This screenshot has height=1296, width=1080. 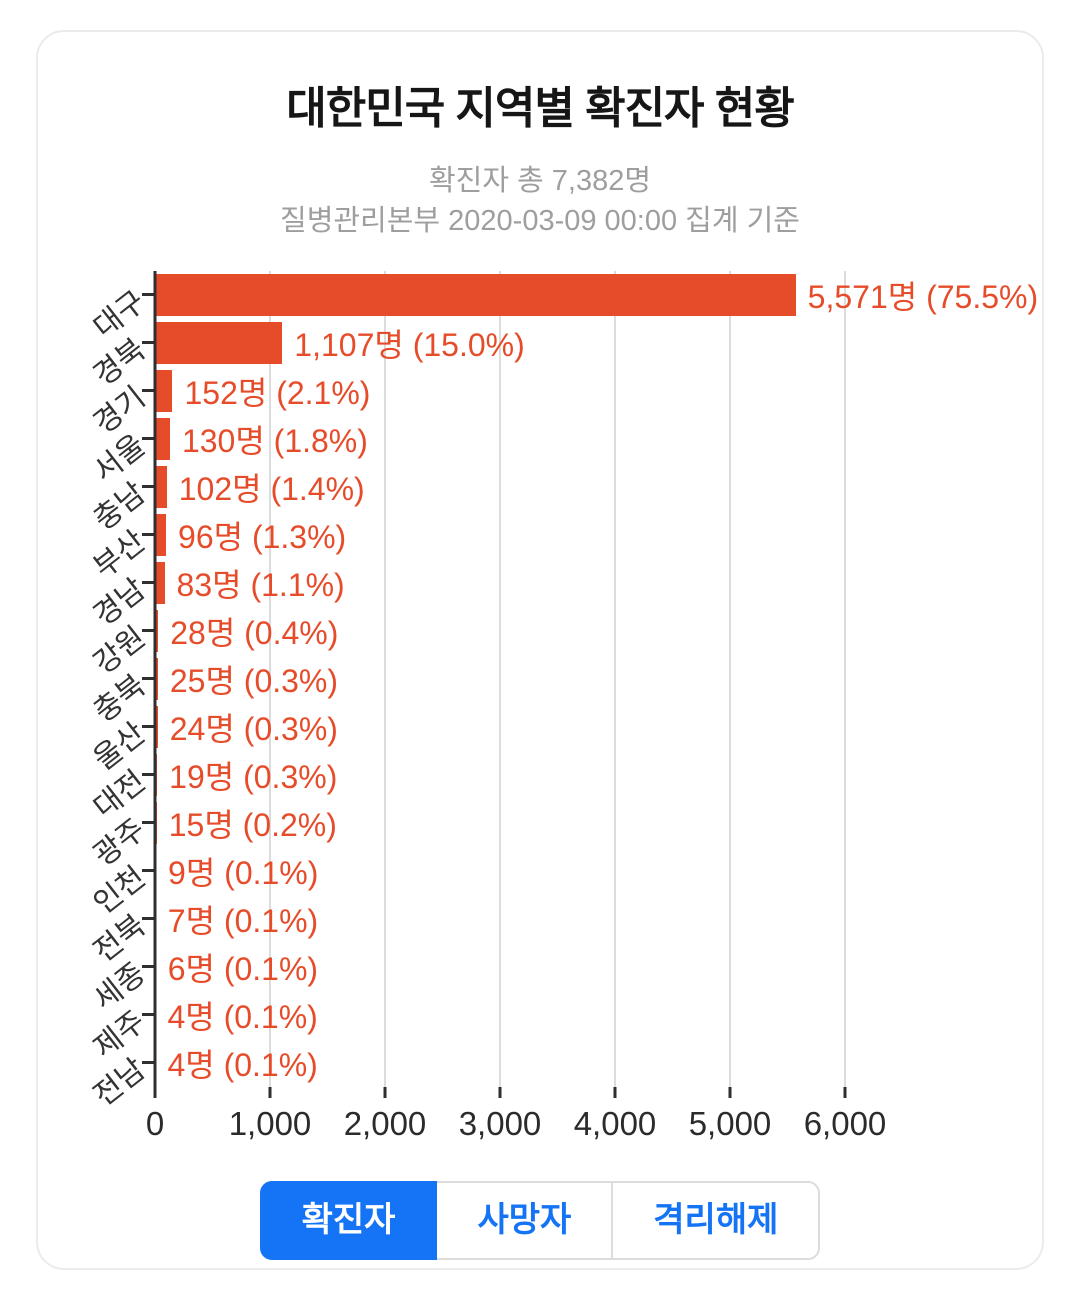 What do you see at coordinates (524, 1220) in the screenshot?
I see `tab-deaths: 사망자` at bounding box center [524, 1220].